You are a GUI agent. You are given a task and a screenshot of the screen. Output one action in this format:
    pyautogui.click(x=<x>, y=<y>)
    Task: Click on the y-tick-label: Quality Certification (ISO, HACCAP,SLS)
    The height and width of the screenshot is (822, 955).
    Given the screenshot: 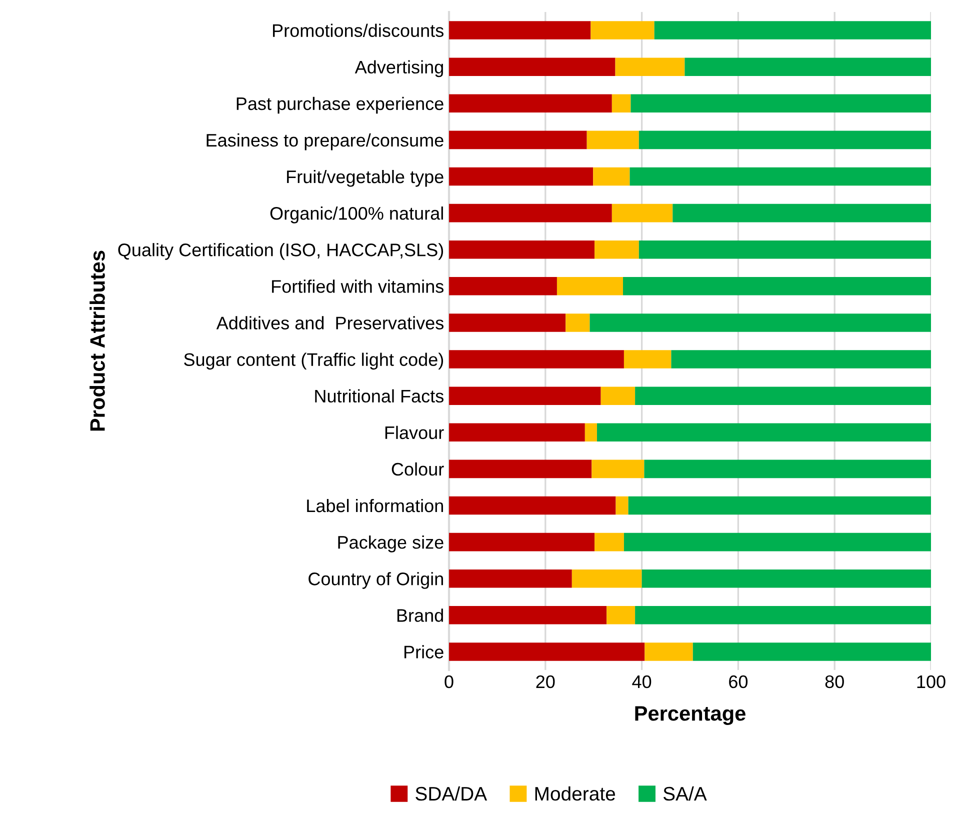 What is the action you would take?
    pyautogui.click(x=281, y=251)
    